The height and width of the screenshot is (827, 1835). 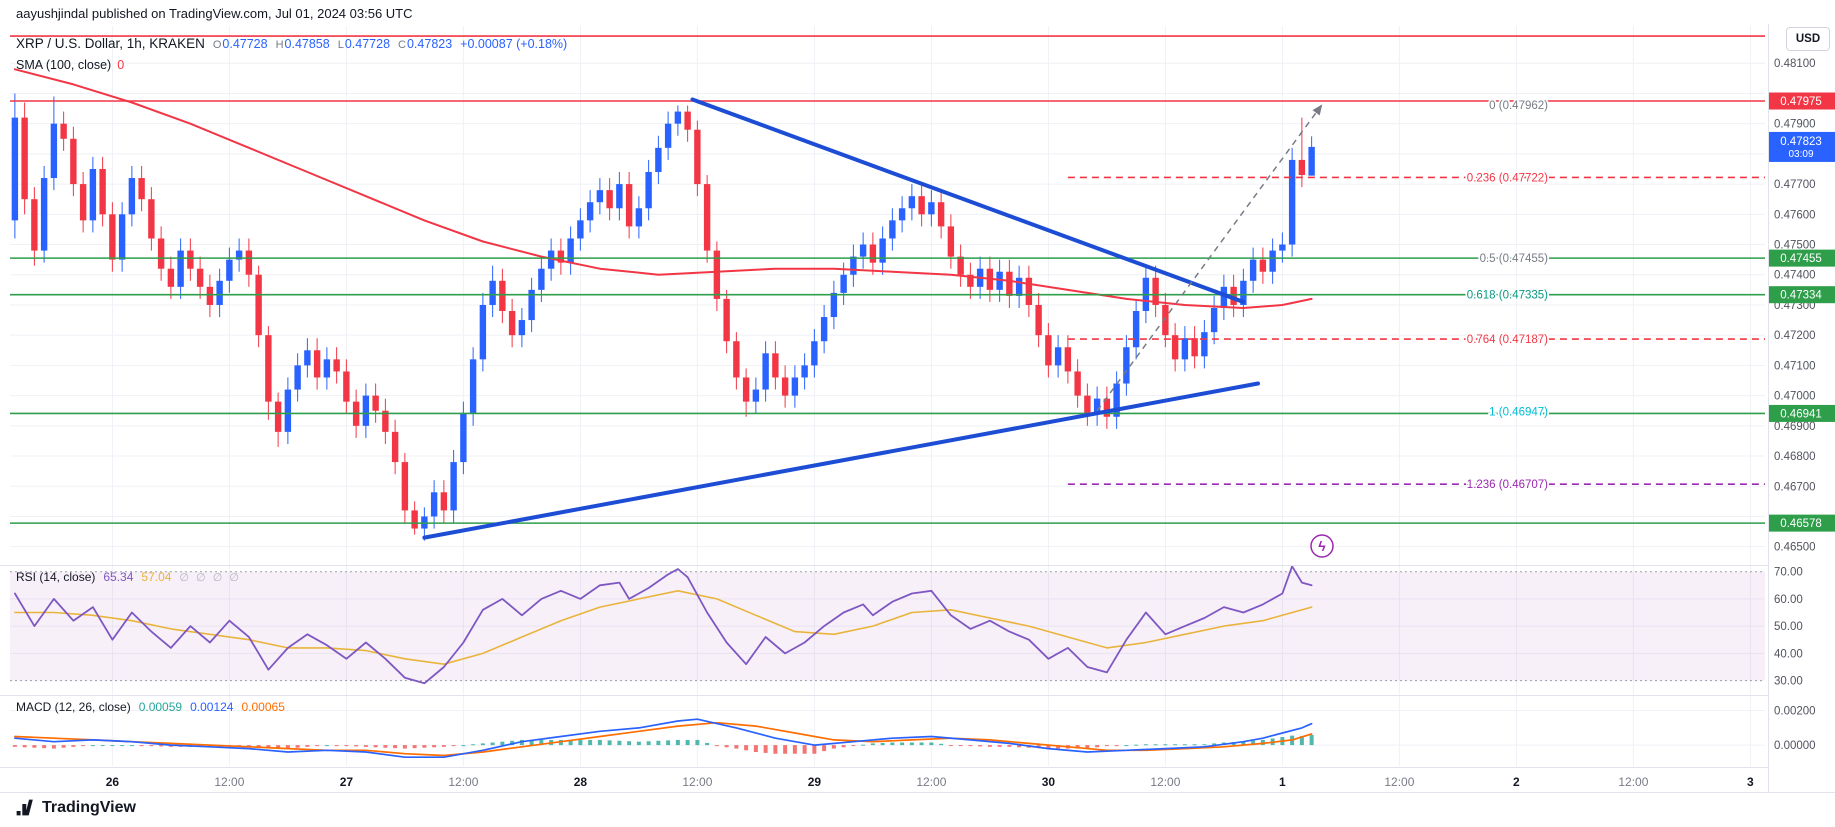 I want to click on projection-arrow, so click(x=1209, y=258).